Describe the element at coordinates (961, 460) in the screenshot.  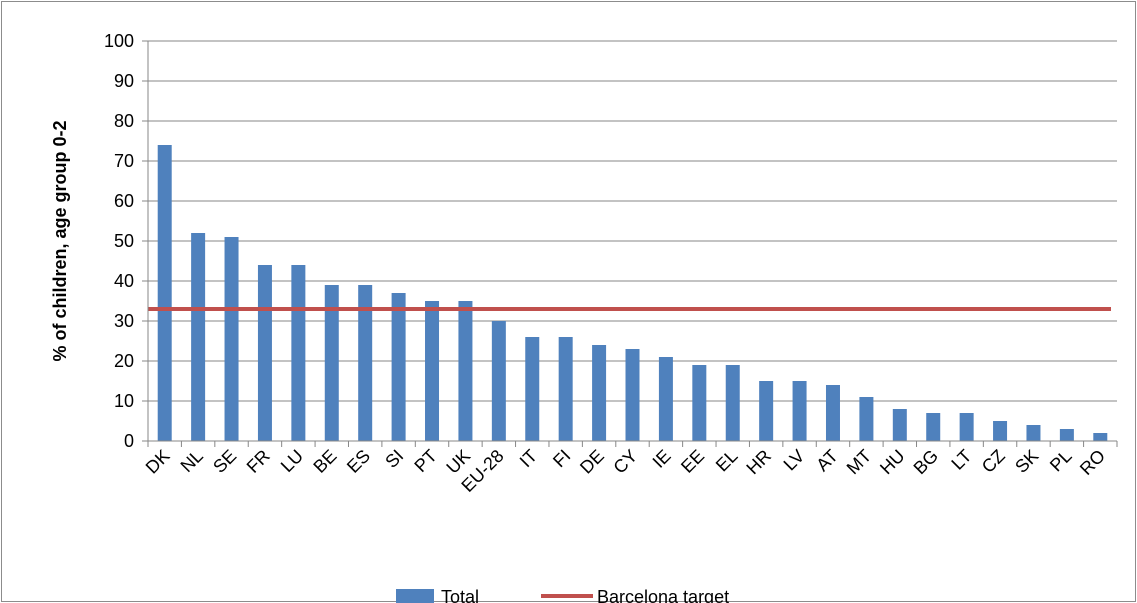
I see `x-tick-label-lt: LT` at that location.